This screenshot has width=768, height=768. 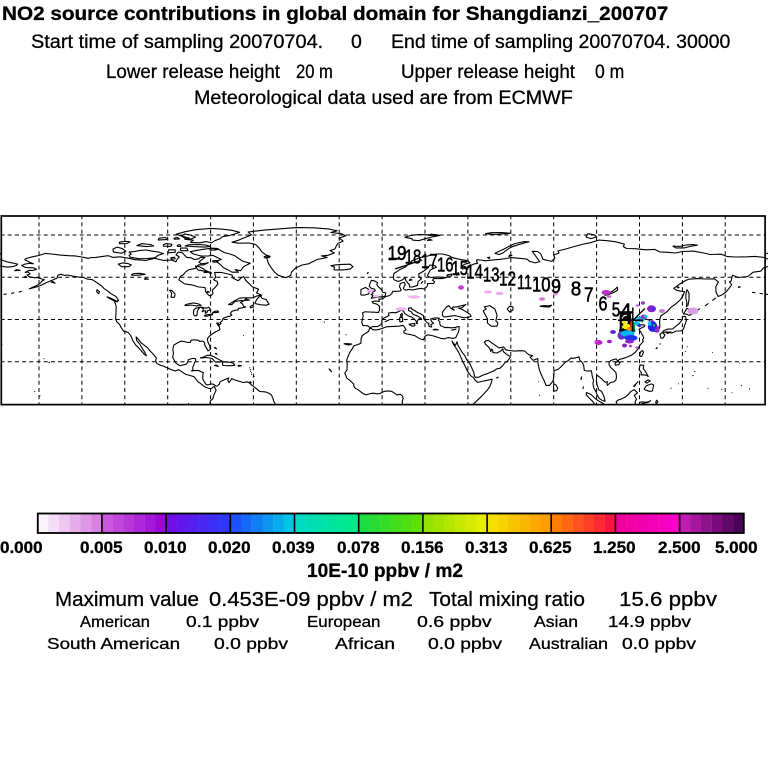 What do you see at coordinates (413, 258) in the screenshot?
I see `svg-text: 18` at bounding box center [413, 258].